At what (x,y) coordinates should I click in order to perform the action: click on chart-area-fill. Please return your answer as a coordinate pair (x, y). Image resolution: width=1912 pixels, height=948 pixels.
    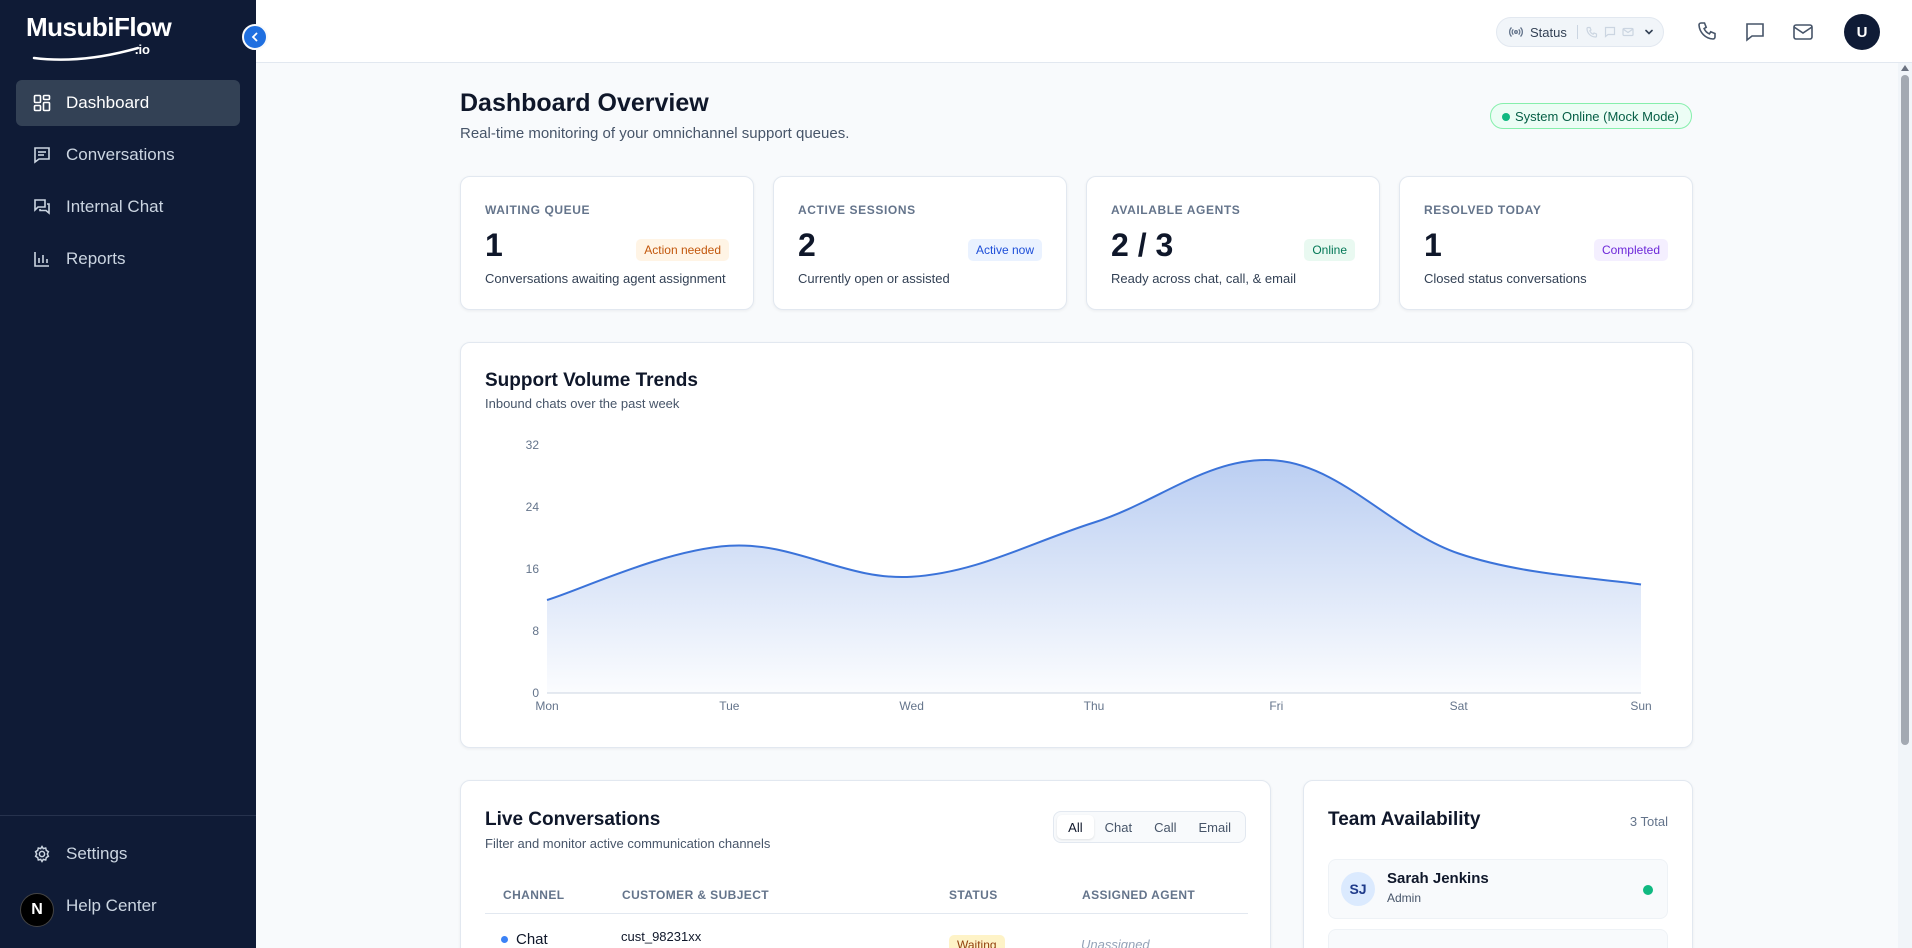
    Looking at the image, I should click on (1094, 576).